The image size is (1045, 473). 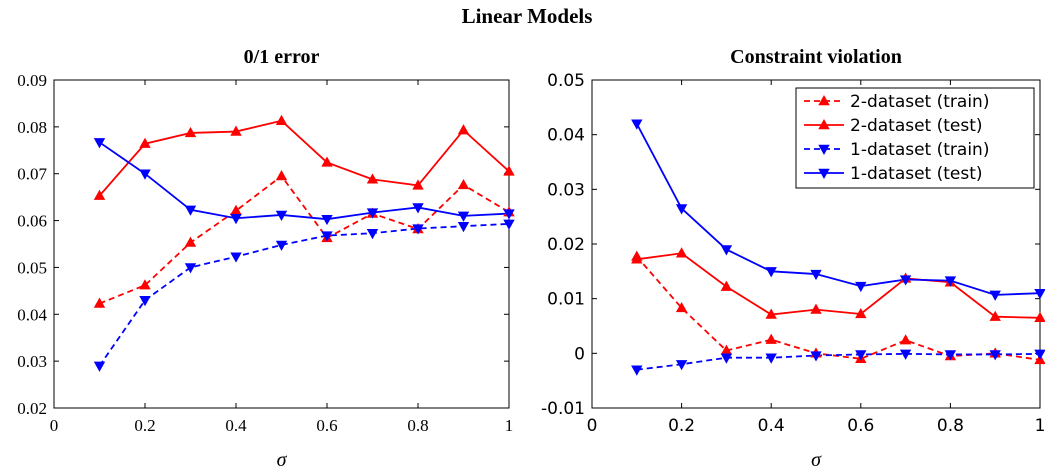 I want to click on x-tick-label: 0.2, so click(x=681, y=426).